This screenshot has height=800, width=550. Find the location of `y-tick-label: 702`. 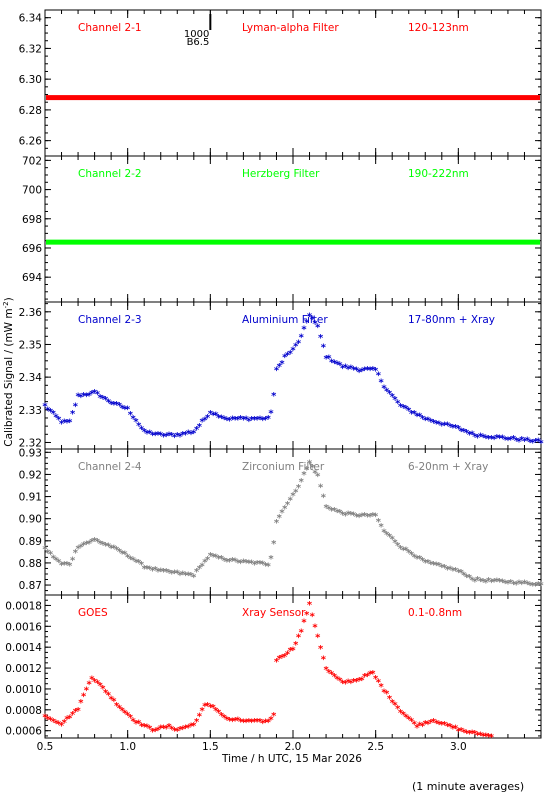

y-tick-label: 702 is located at coordinates (32, 161).